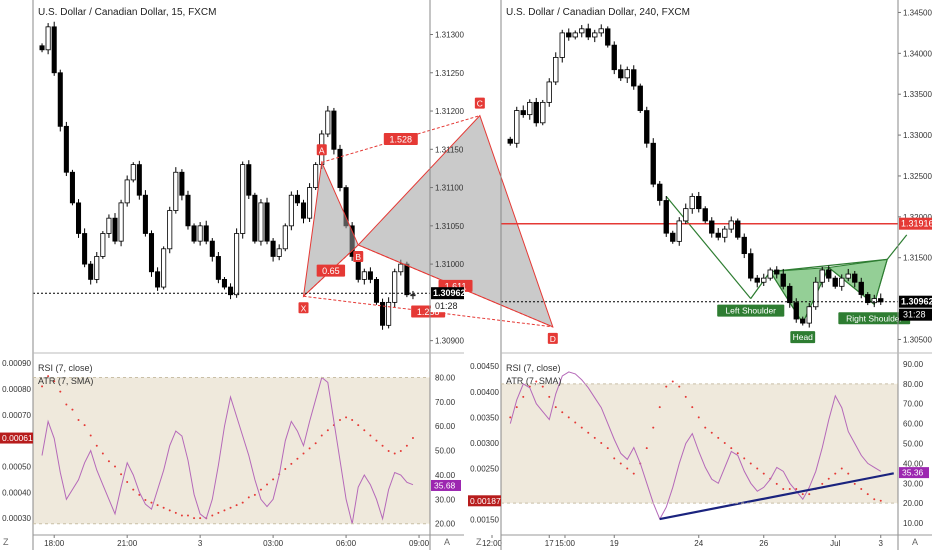  Describe the element at coordinates (484, 443) in the screenshot. I see `atr-tick-label: 0.00300` at that location.